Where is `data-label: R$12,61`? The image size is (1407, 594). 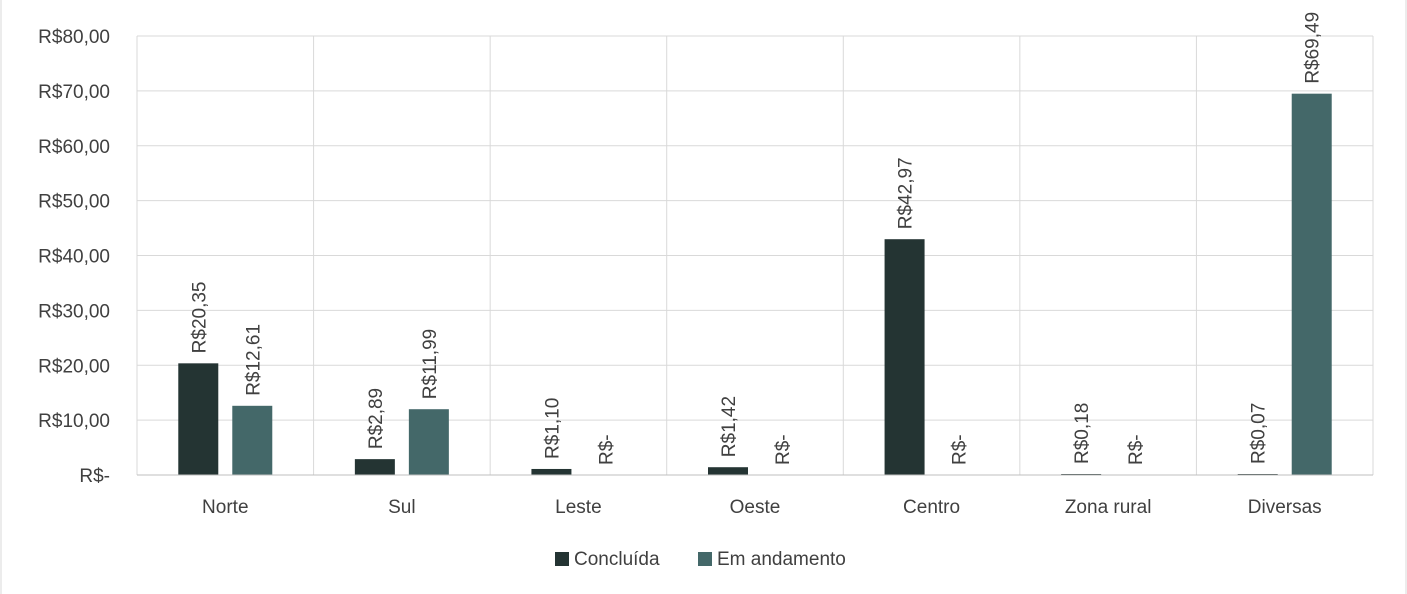 data-label: R$12,61 is located at coordinates (253, 360).